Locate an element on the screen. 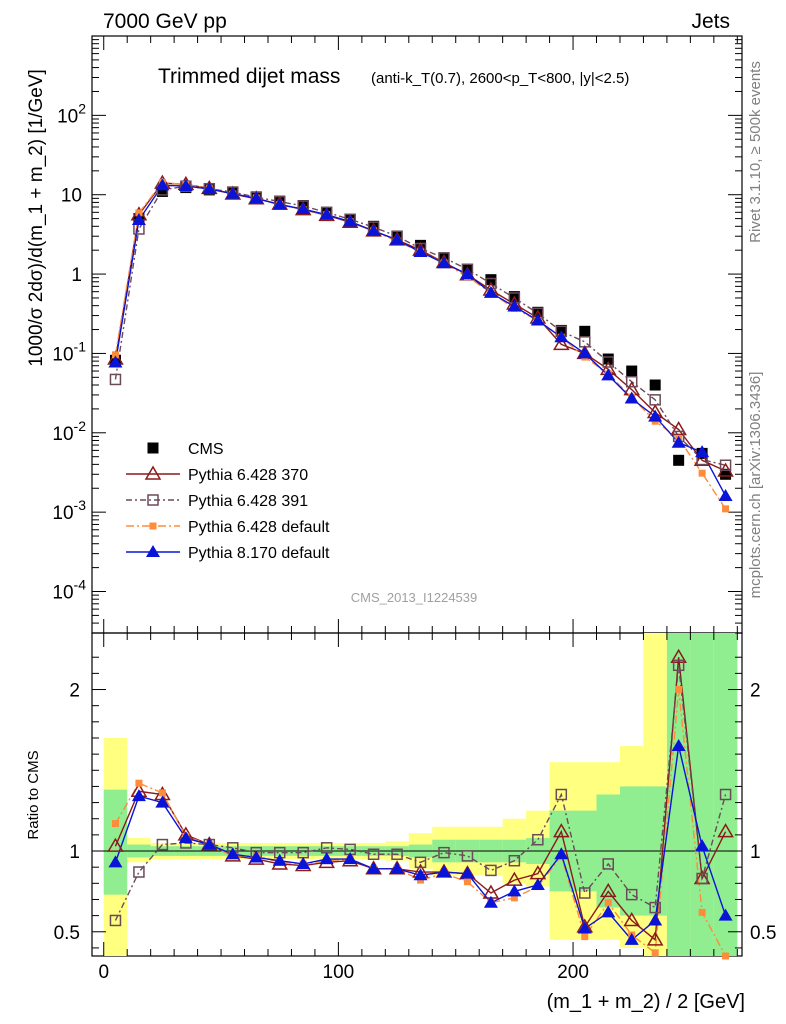 This screenshot has width=786, height=1024. ratio-y-tick-label: 2 is located at coordinates (74, 691).